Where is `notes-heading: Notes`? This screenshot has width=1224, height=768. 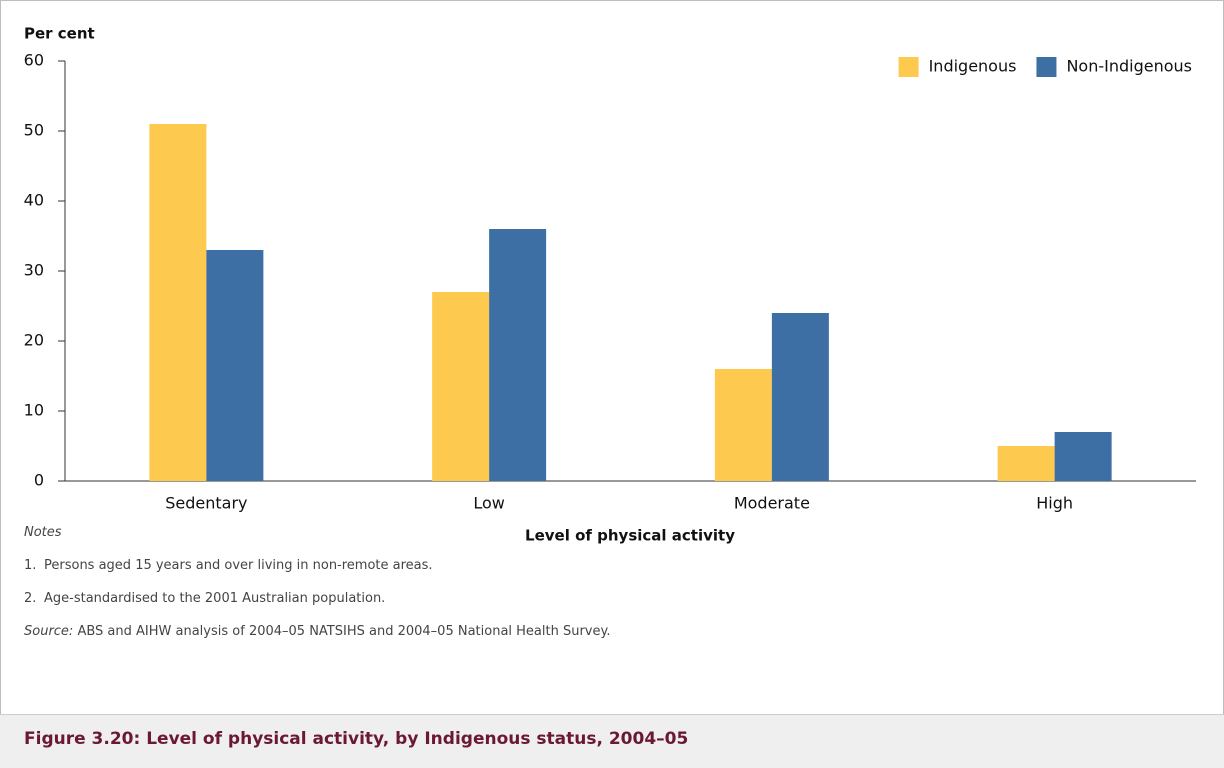 notes-heading: Notes is located at coordinates (43, 532).